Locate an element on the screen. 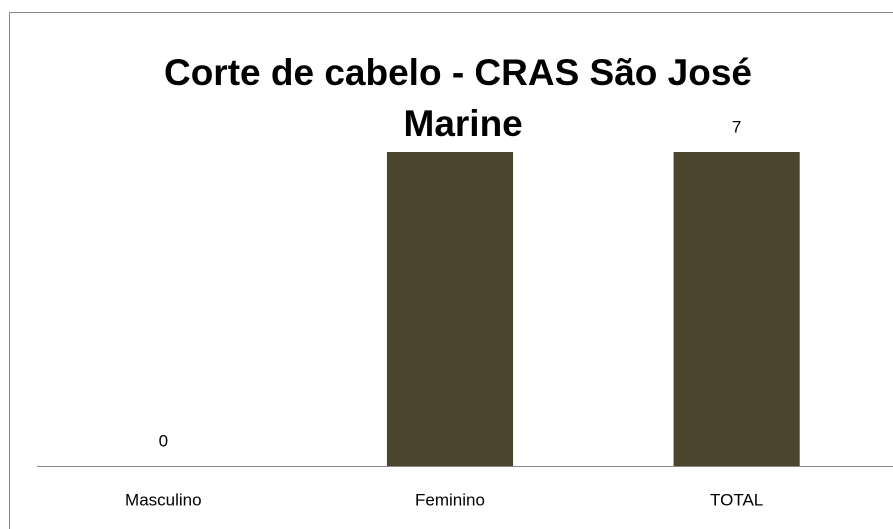 This screenshot has height=529, width=893. x-tick-label: TOTAL is located at coordinates (736, 499).